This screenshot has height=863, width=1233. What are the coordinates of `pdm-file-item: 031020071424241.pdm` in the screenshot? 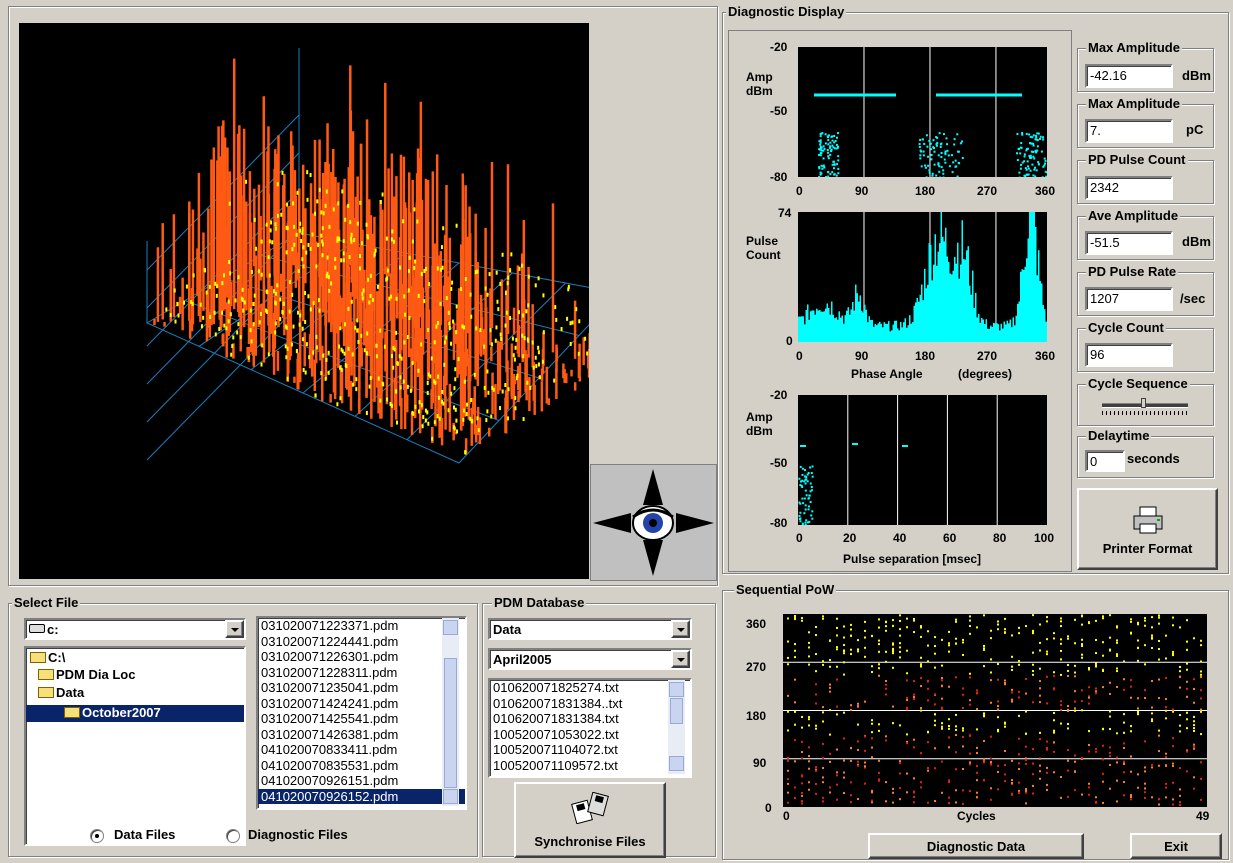 It's located at (330, 703).